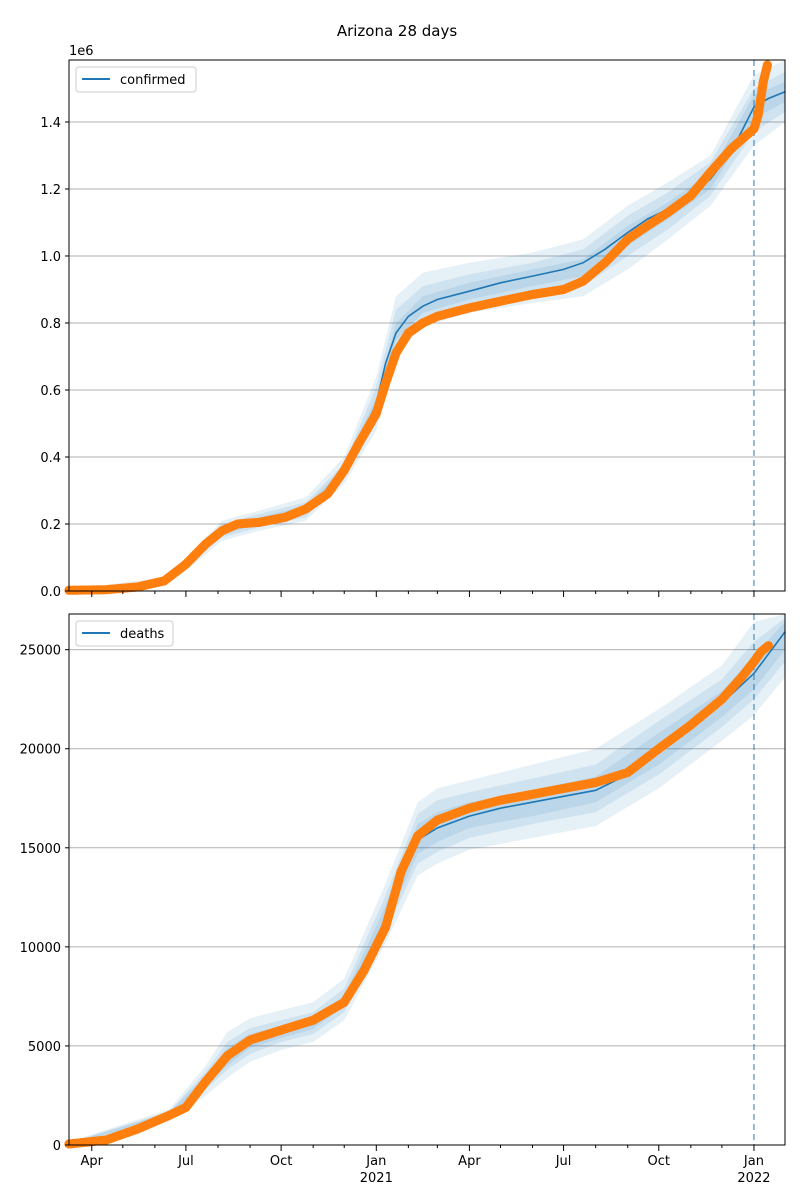 This screenshot has height=1200, width=800. I want to click on confirmed-y-tick-label: 0.0, so click(50, 592).